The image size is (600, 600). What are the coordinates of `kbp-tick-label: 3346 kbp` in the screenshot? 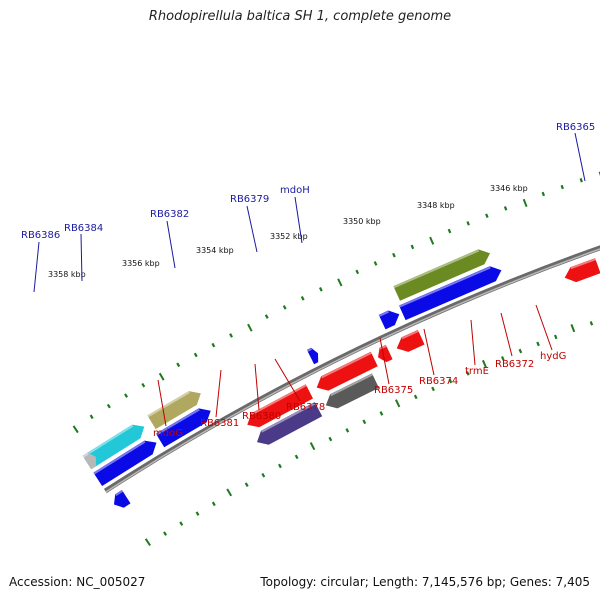 It's located at (509, 188).